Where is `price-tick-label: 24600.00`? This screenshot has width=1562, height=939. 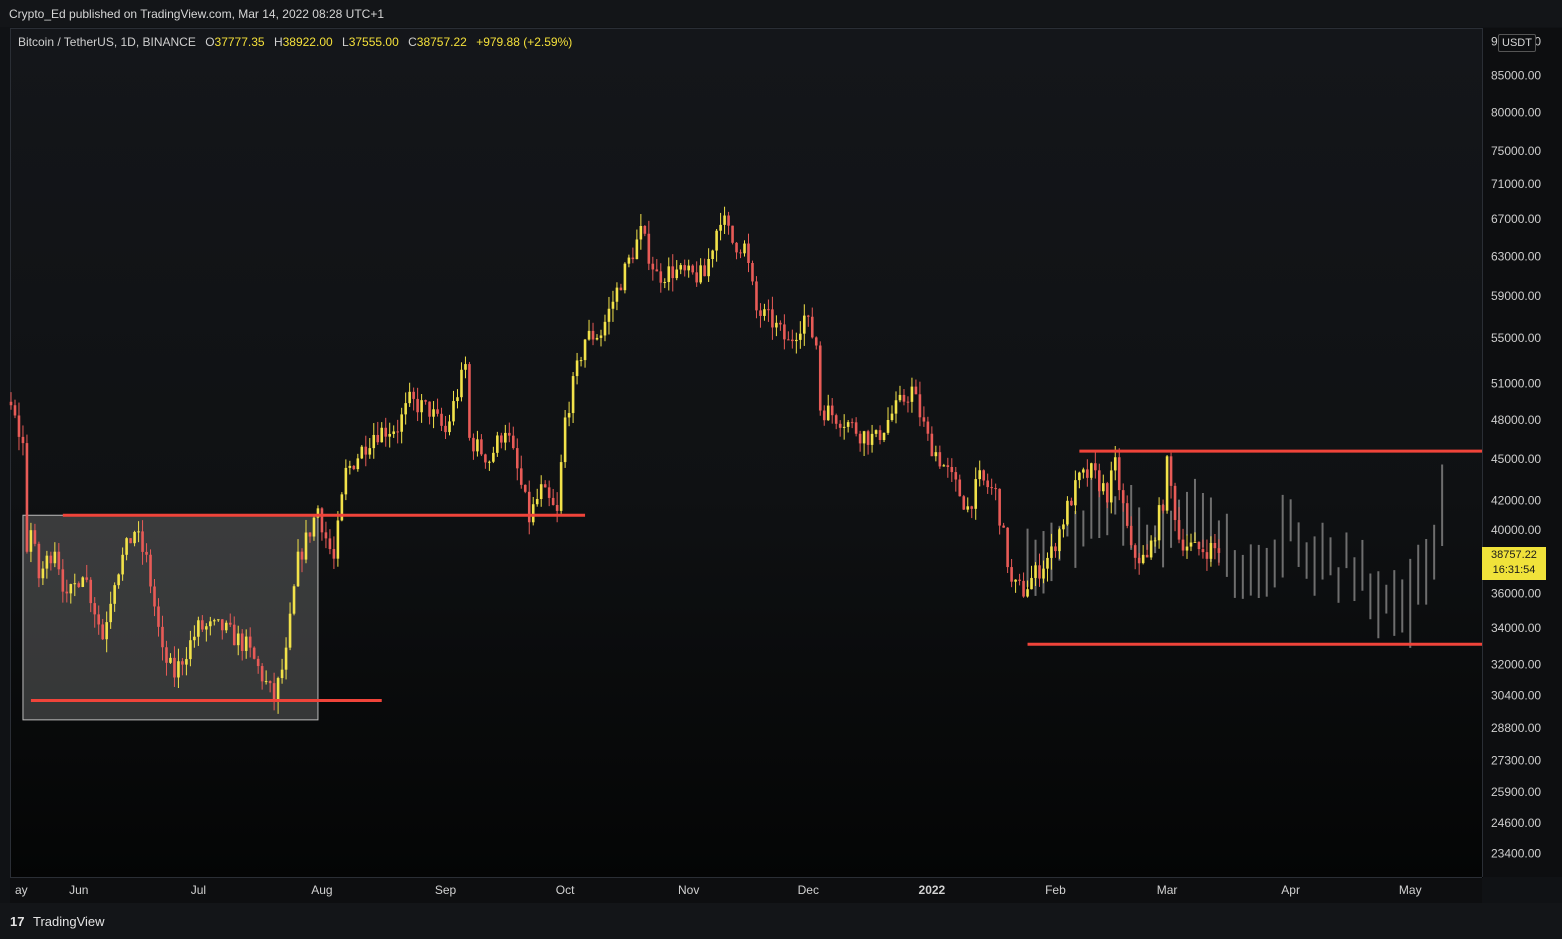 price-tick-label: 24600.00 is located at coordinates (1516, 823).